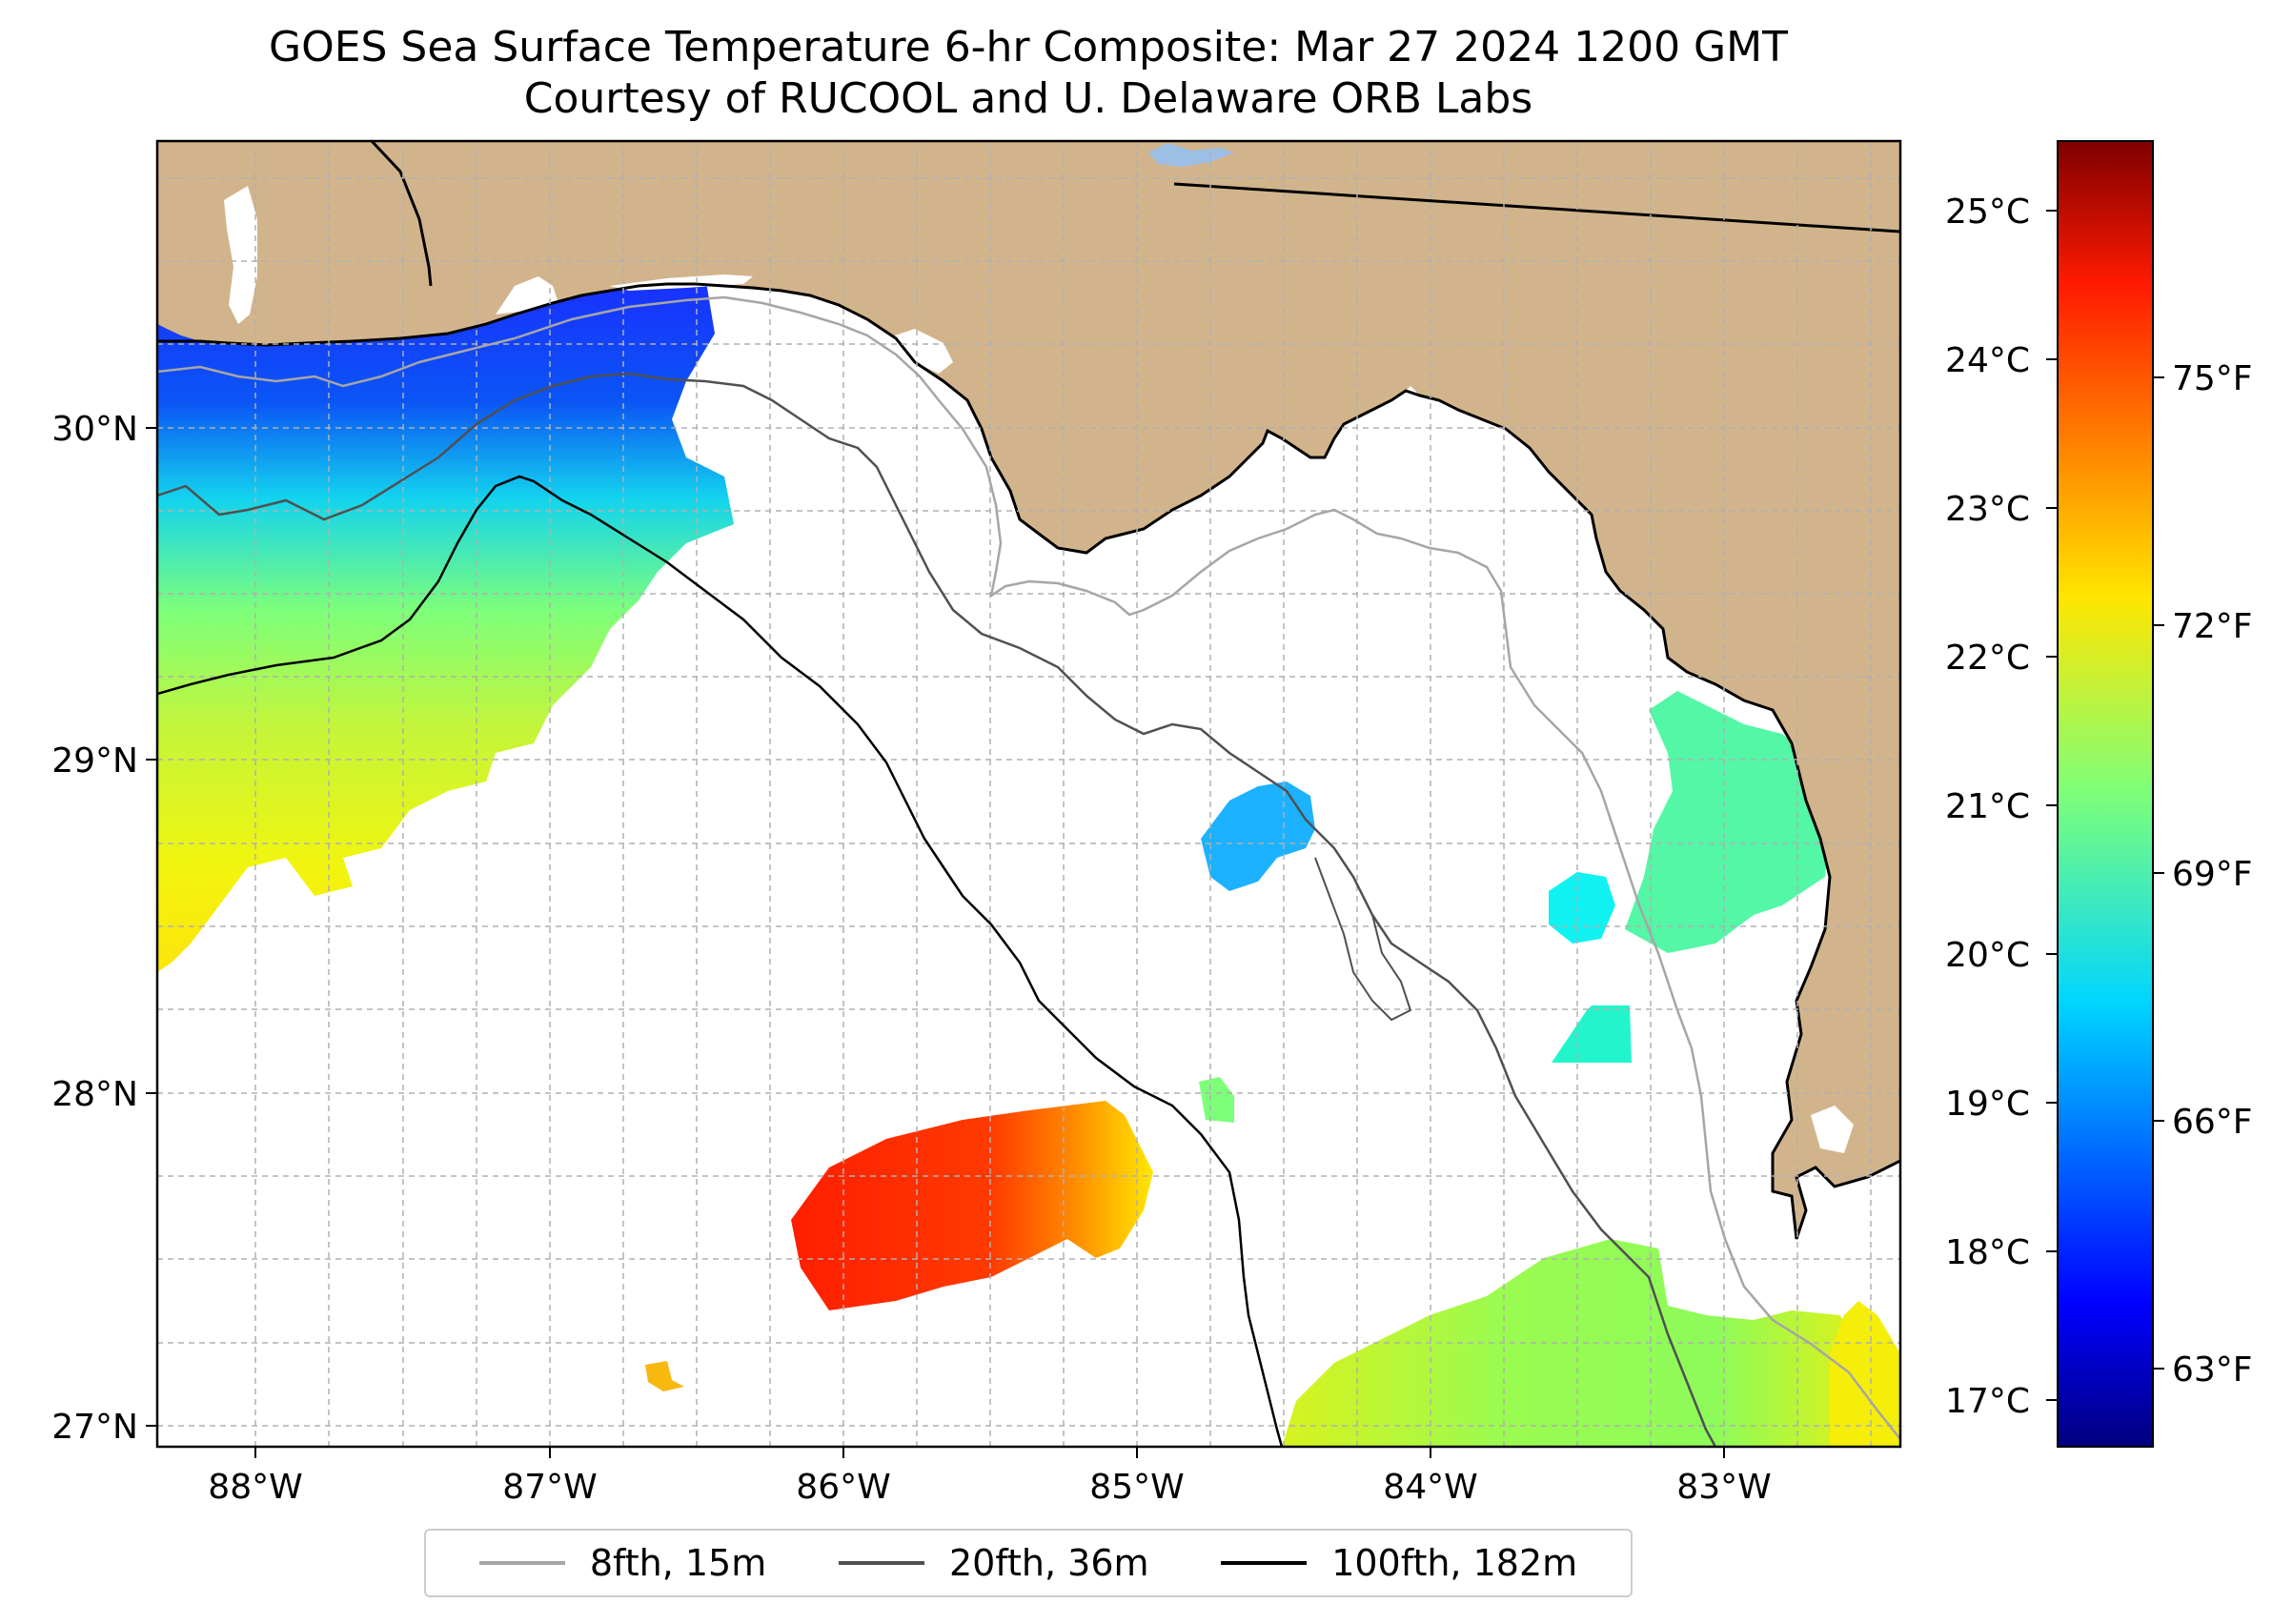  I want to click on sst-patch-warm-eddy, so click(972, 1205).